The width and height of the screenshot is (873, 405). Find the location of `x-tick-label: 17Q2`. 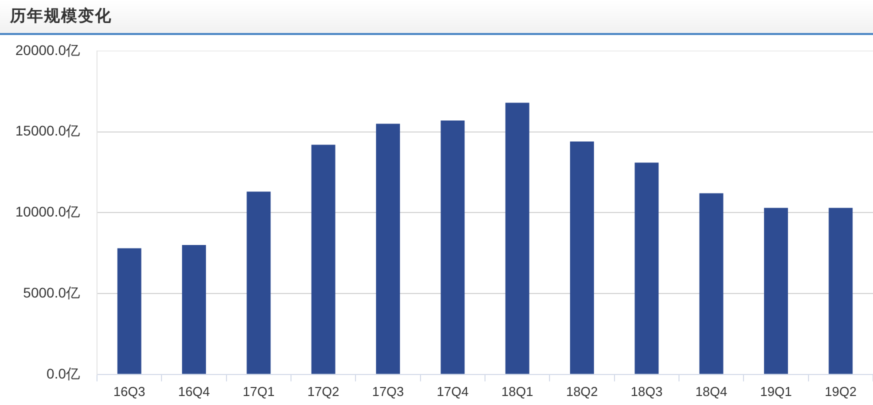

x-tick-label: 17Q2 is located at coordinates (323, 391).